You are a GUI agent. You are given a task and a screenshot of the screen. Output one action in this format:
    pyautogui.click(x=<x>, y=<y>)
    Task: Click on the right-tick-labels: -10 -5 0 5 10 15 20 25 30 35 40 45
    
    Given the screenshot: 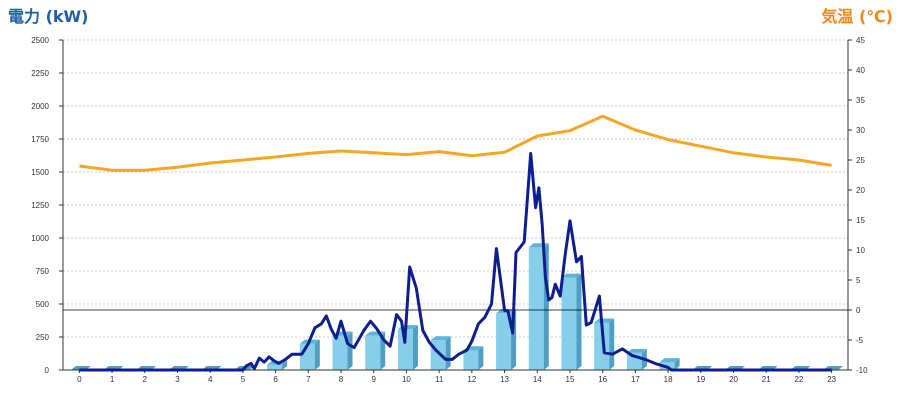 What is the action you would take?
    pyautogui.click(x=862, y=205)
    